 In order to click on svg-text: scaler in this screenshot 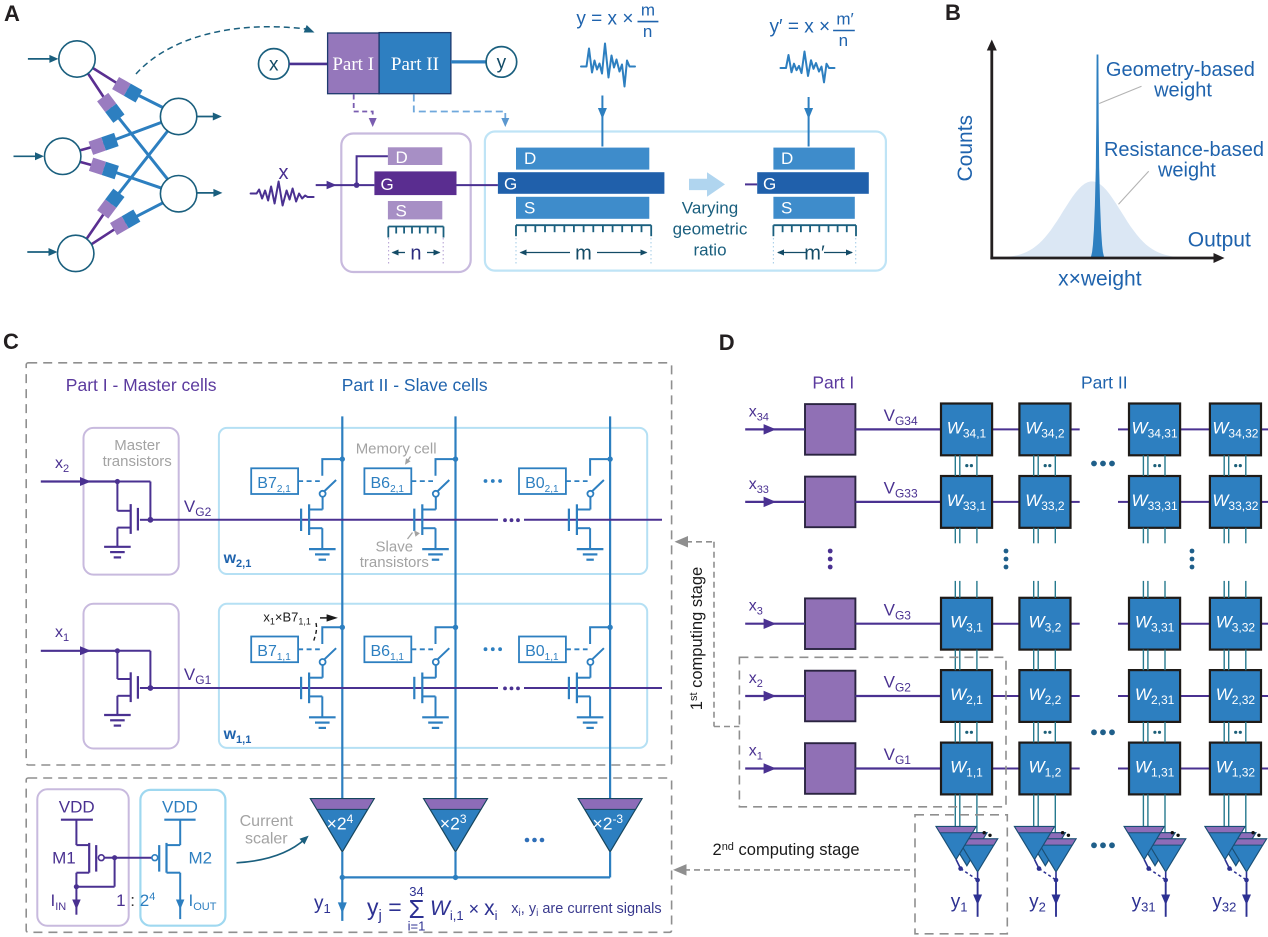, I will do `click(266, 839)`.